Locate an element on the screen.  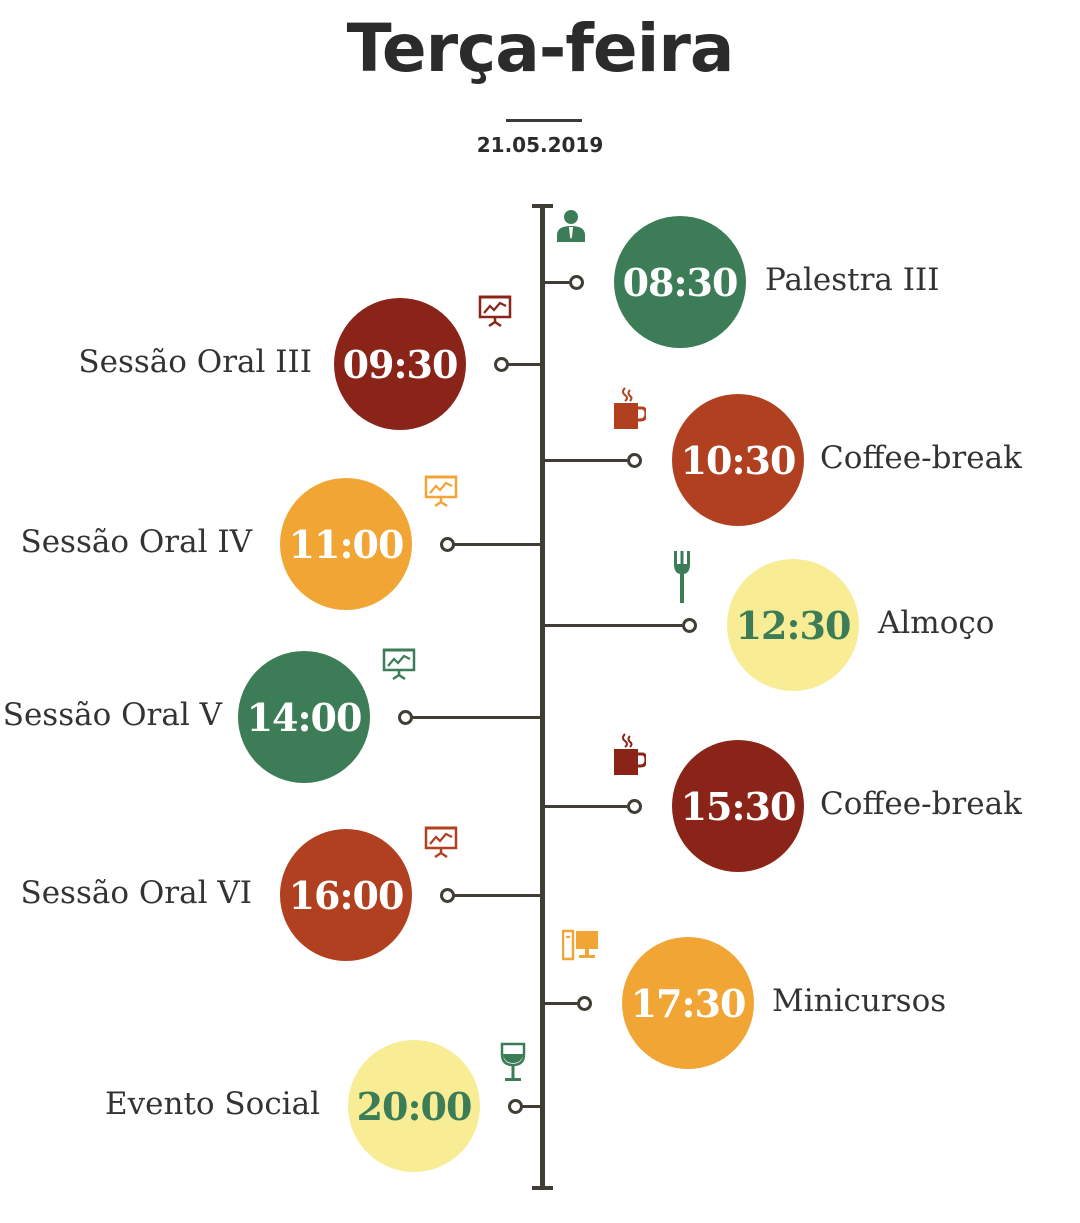
event-label: Sessão Oral III is located at coordinates (195, 362).